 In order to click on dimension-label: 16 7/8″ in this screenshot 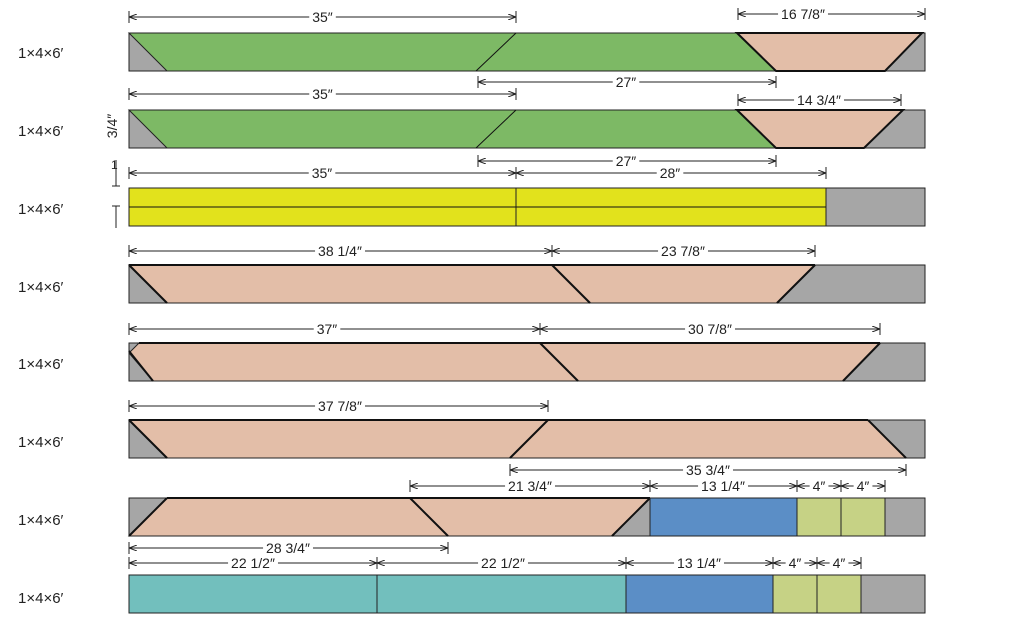, I will do `click(803, 14)`.